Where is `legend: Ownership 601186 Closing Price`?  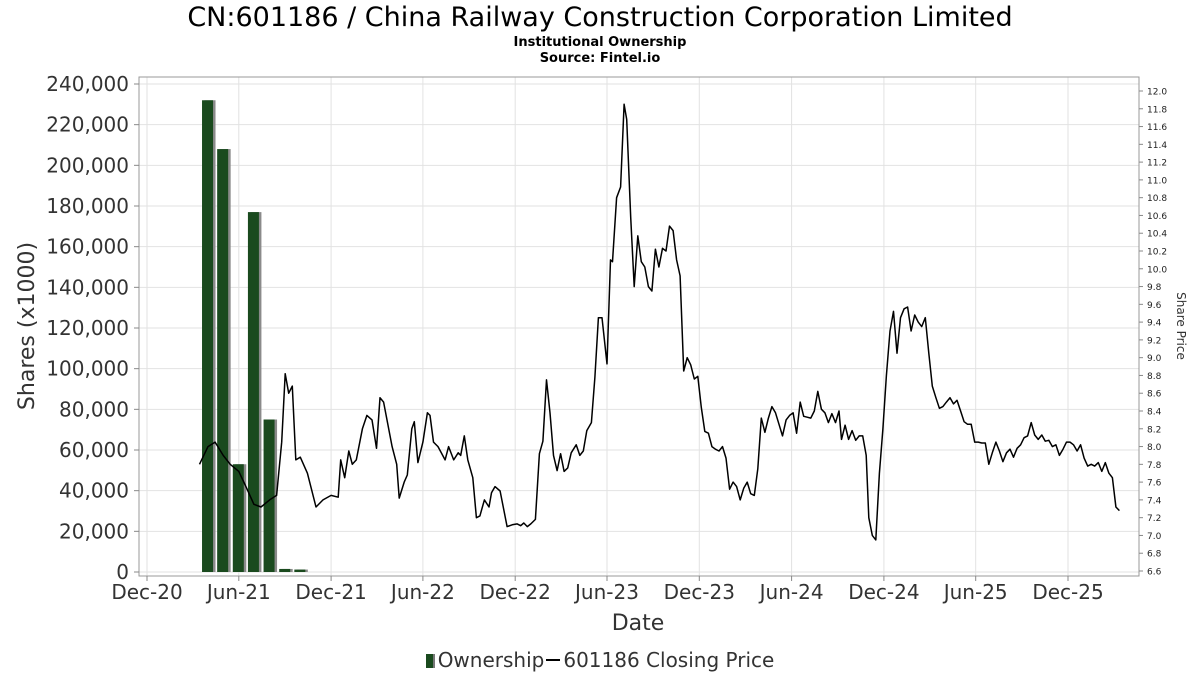
legend: Ownership 601186 Closing Price is located at coordinates (600, 660).